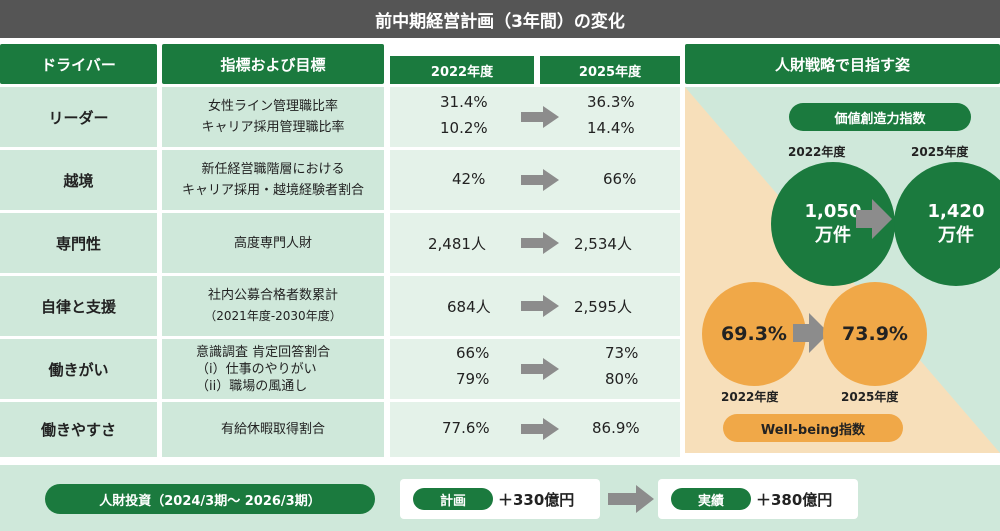 The height and width of the screenshot is (531, 1000). I want to click on metric-work-comfort: 有給休暇取得割合, so click(273, 429).